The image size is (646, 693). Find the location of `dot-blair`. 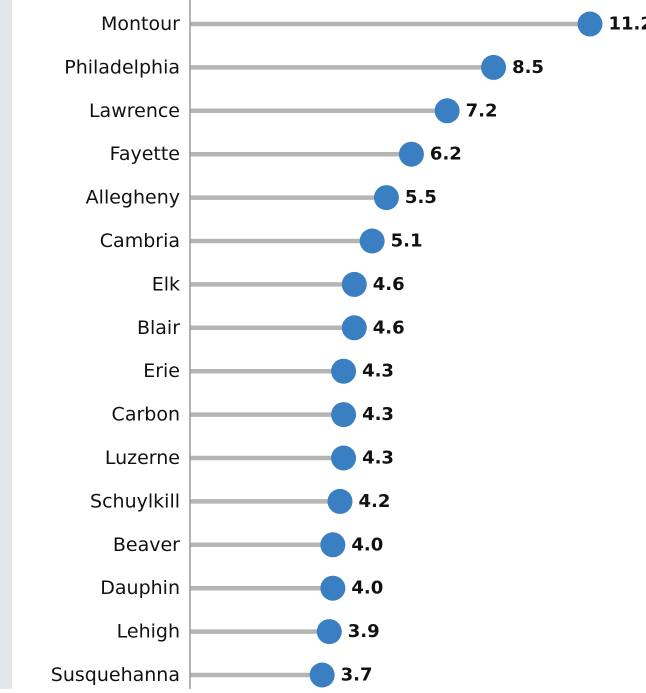

dot-blair is located at coordinates (354, 327).